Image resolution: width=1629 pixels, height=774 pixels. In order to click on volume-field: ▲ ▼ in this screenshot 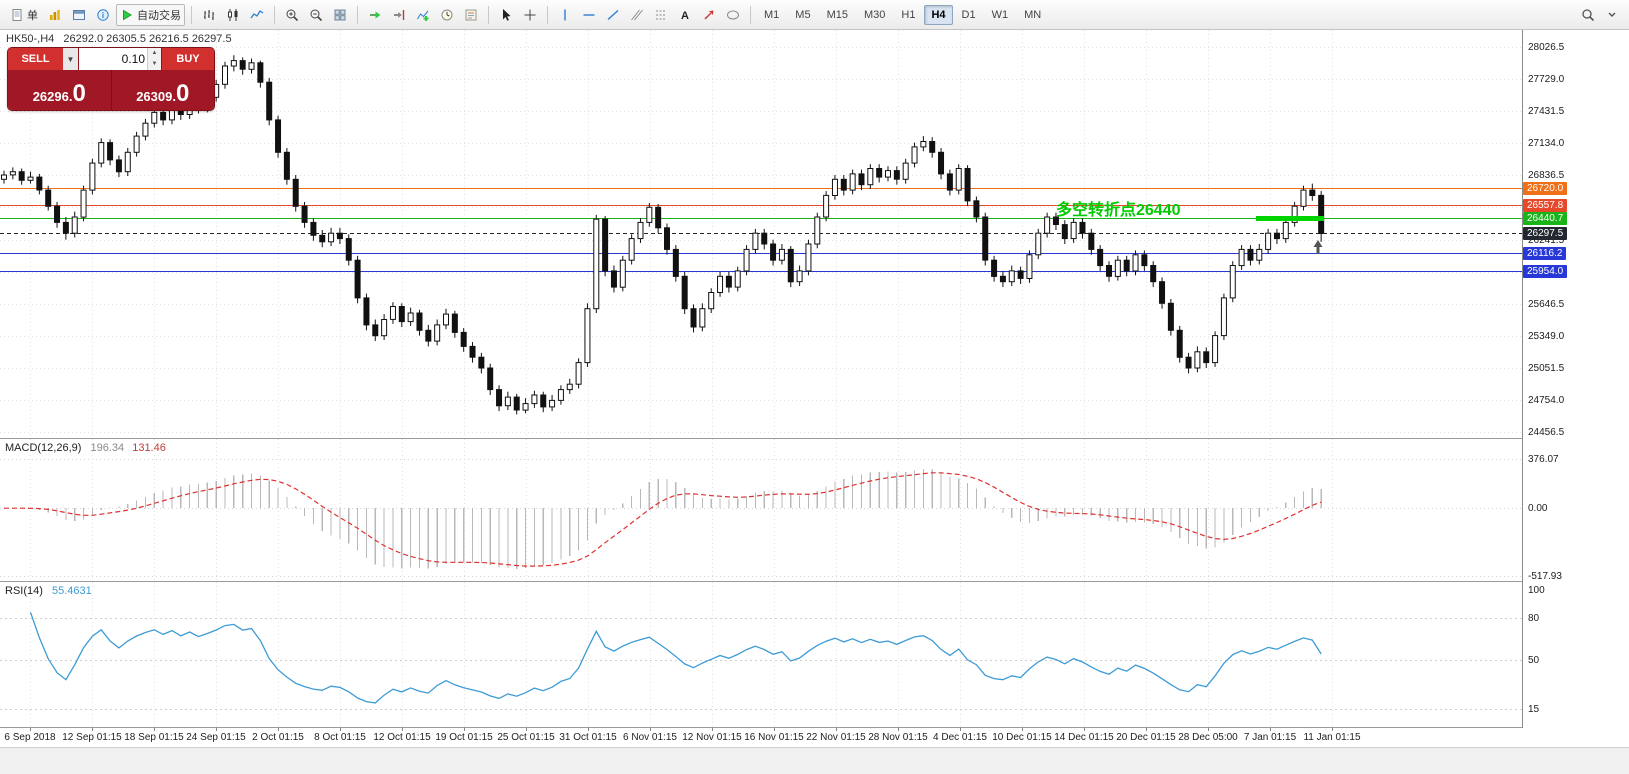, I will do `click(120, 59)`.